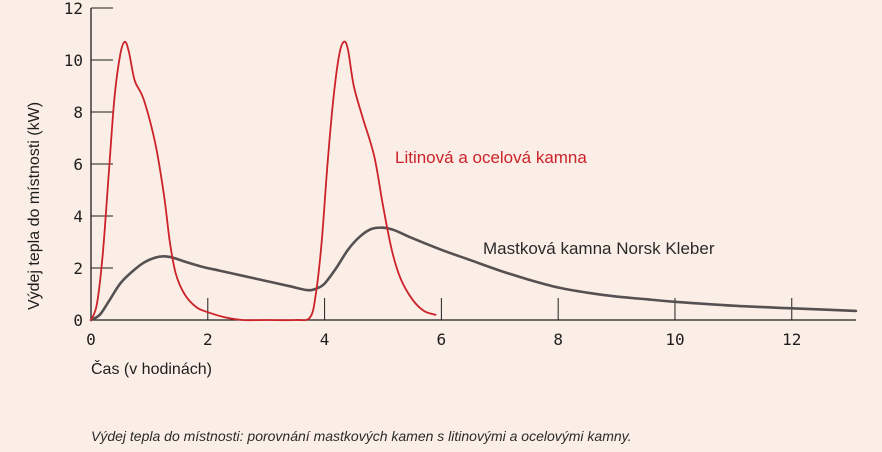 The width and height of the screenshot is (882, 452). Describe the element at coordinates (558, 339) in the screenshot. I see `x-tick-label: 8` at that location.